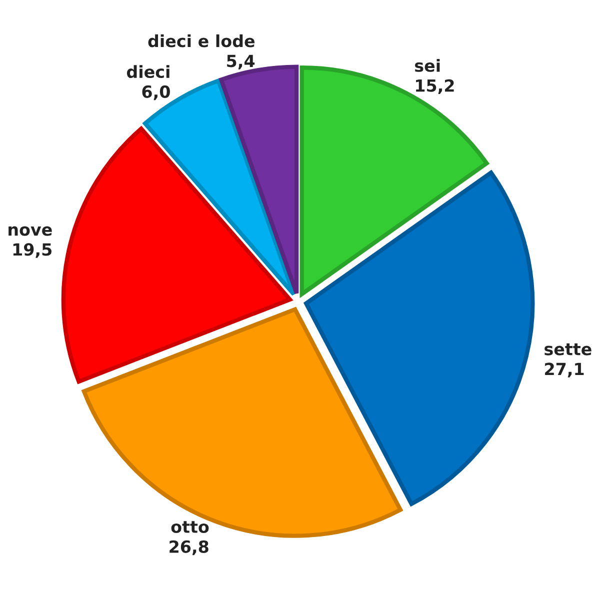  Describe the element at coordinates (427, 65) in the screenshot. I see `slice-label: sei` at that location.